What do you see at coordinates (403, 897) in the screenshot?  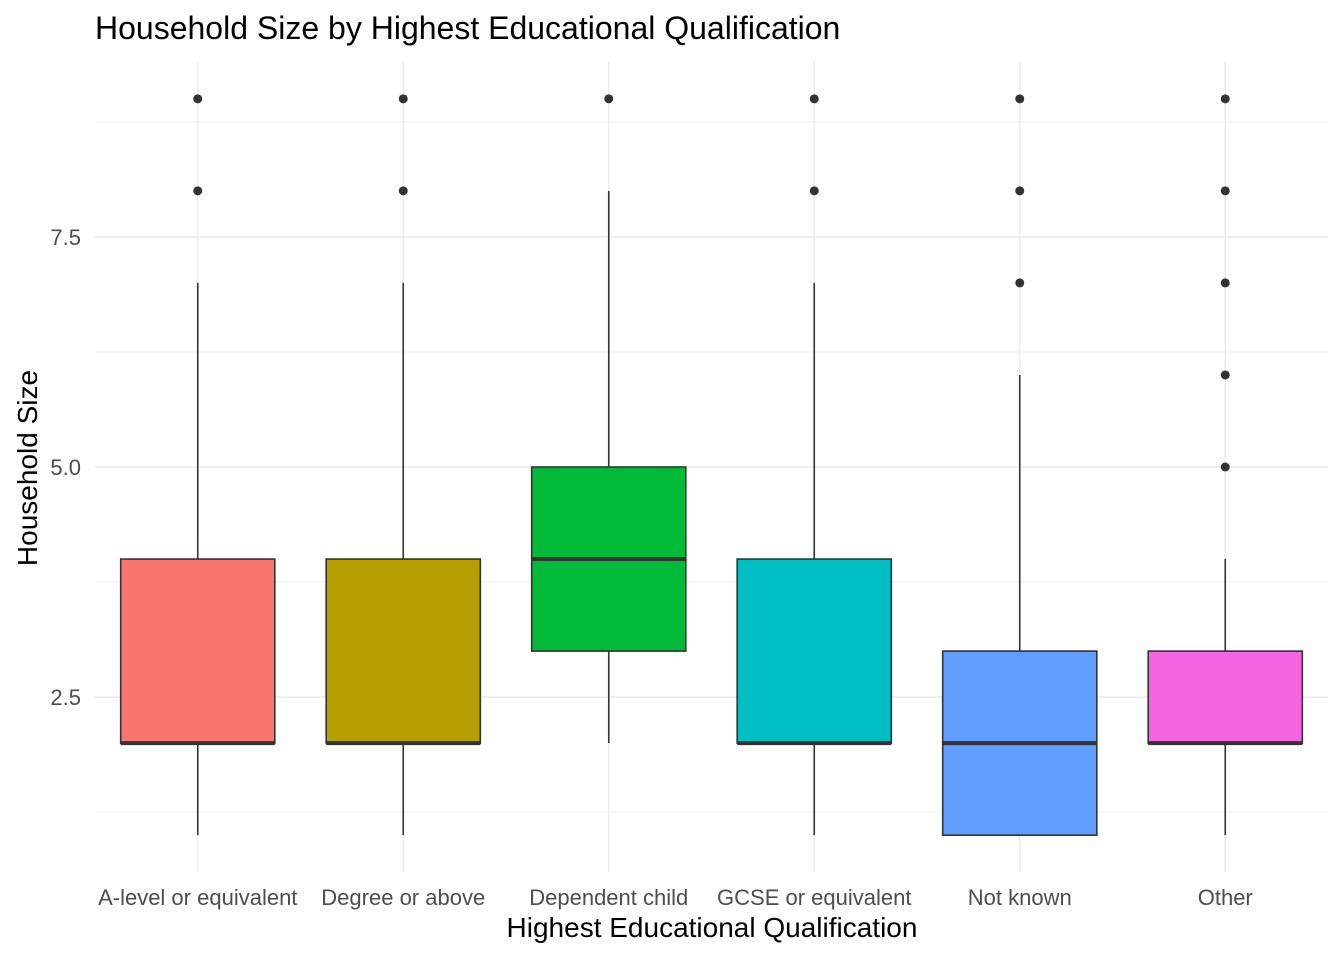 I see `x-tick-label: Degree or above` at bounding box center [403, 897].